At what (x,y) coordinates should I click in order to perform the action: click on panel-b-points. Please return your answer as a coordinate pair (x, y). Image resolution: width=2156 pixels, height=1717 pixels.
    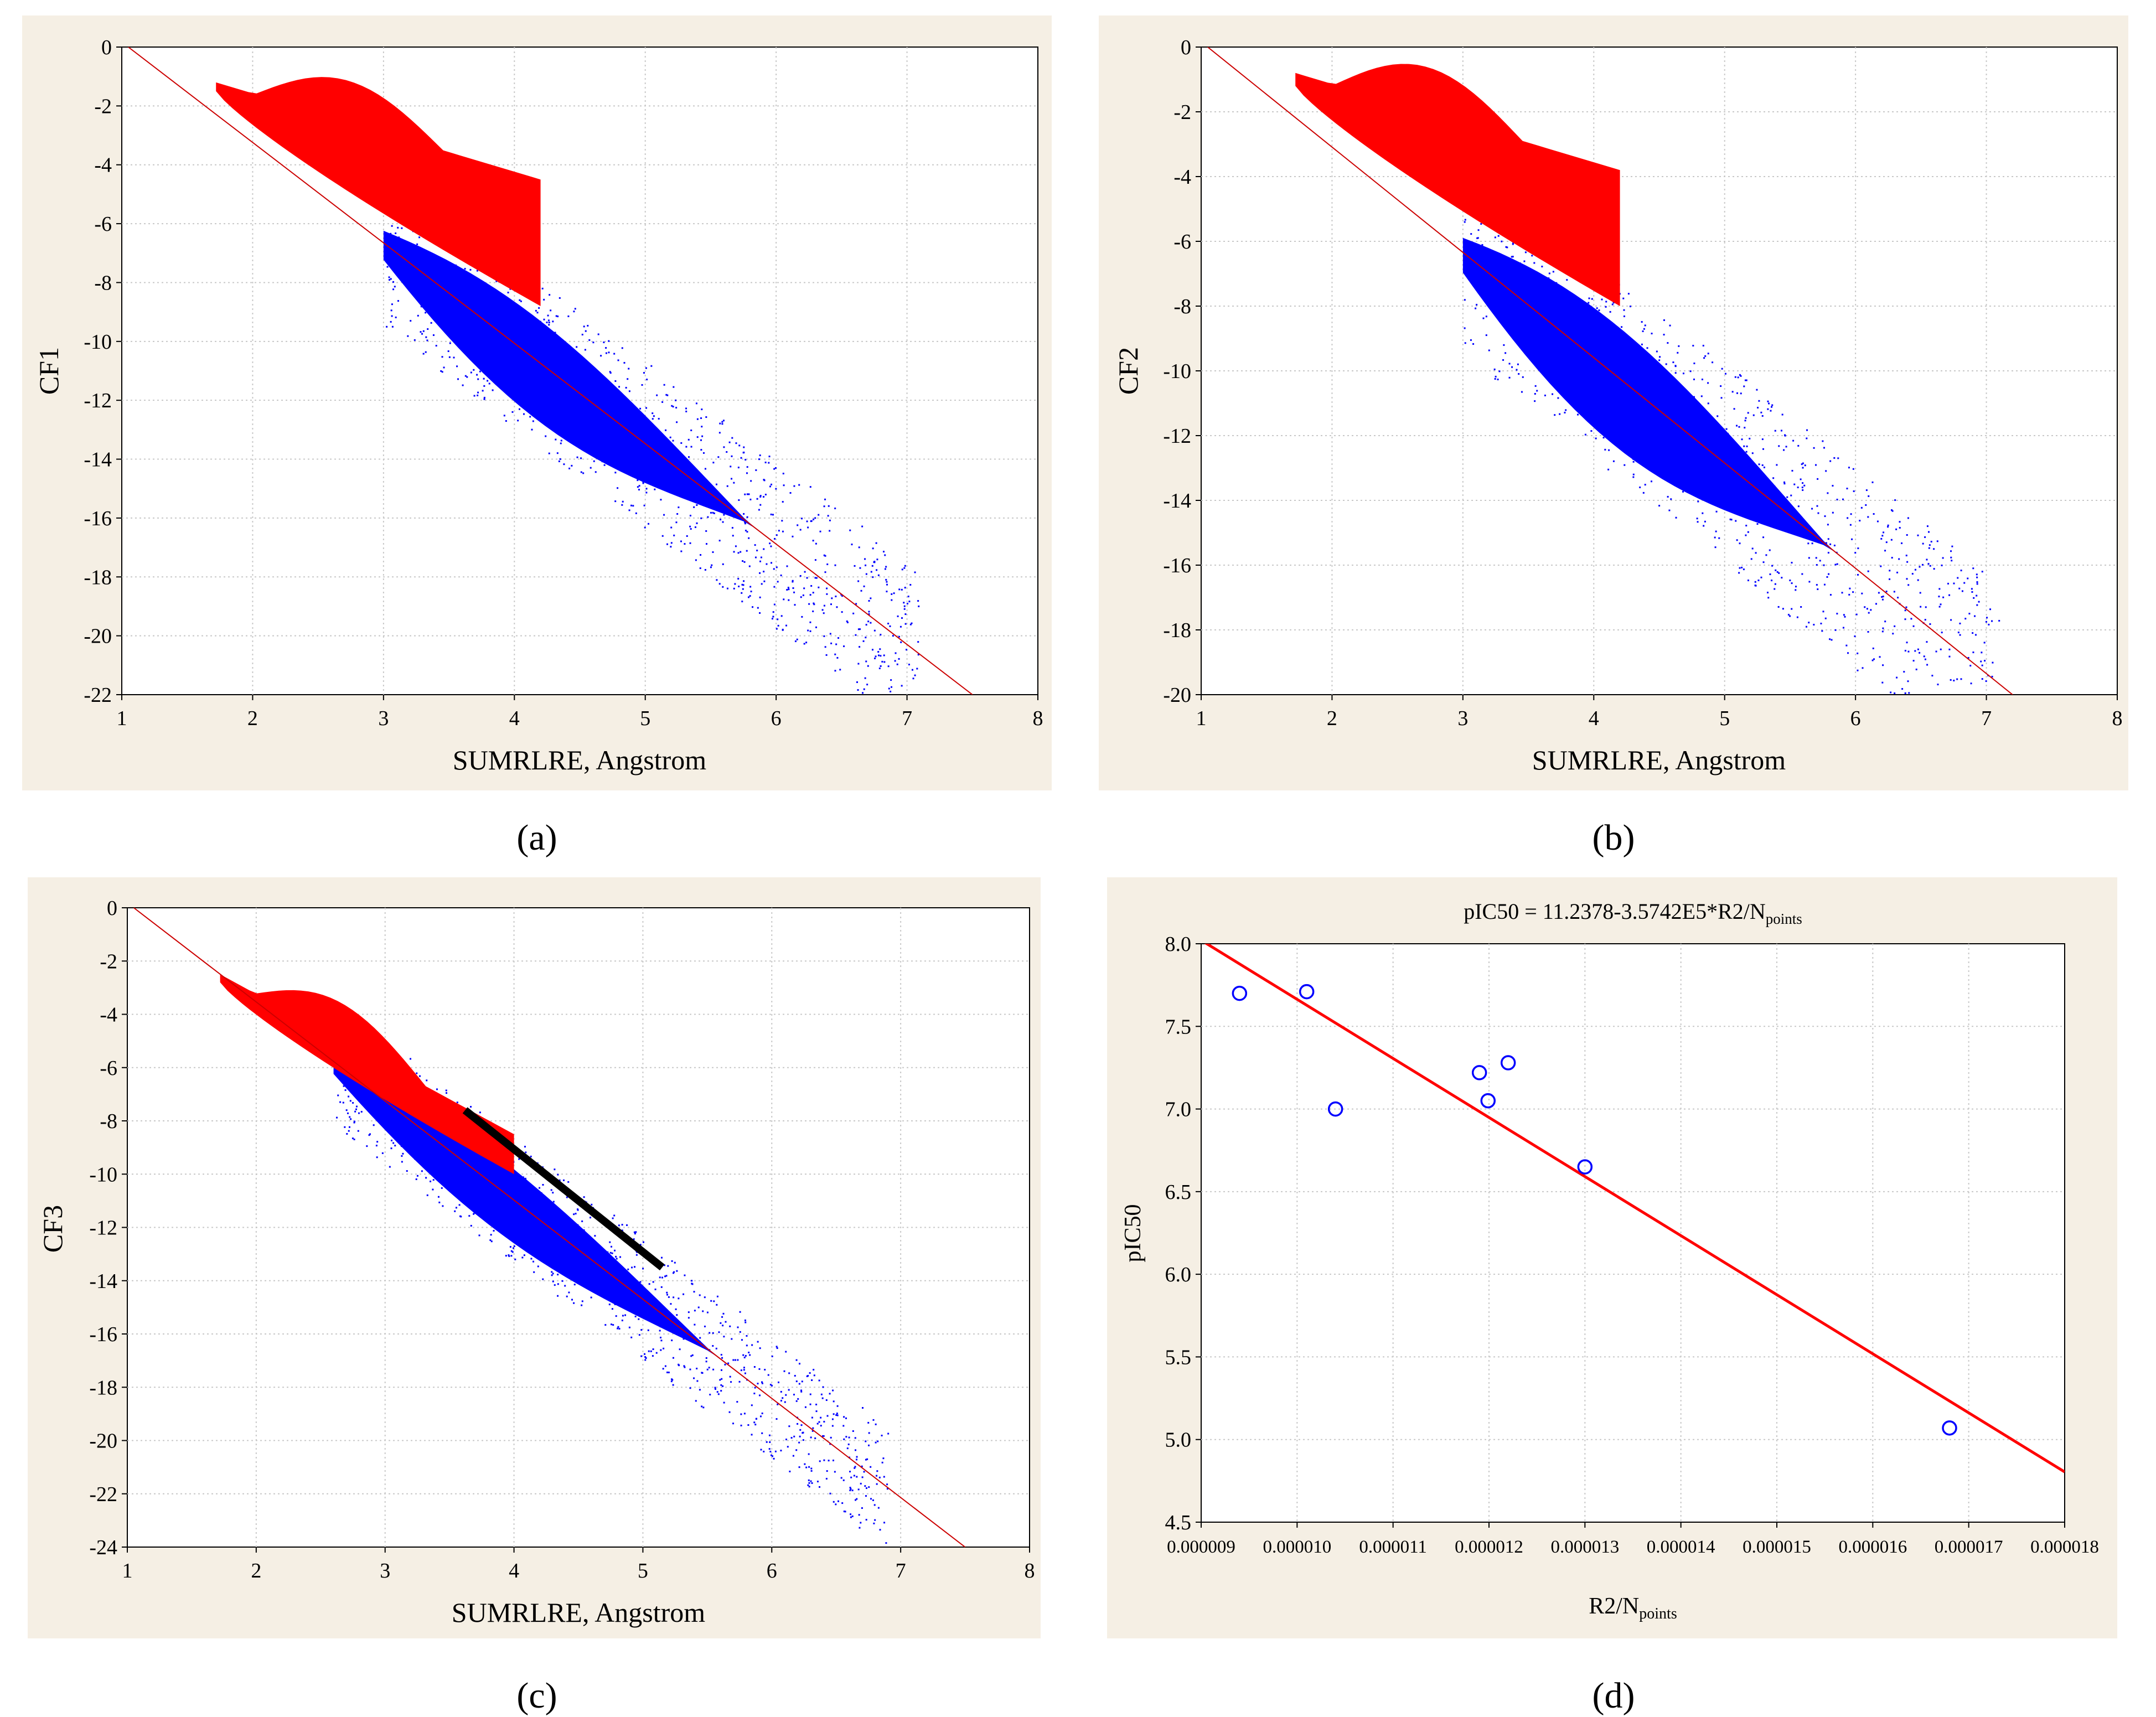
    Looking at the image, I should click on (1647, 379).